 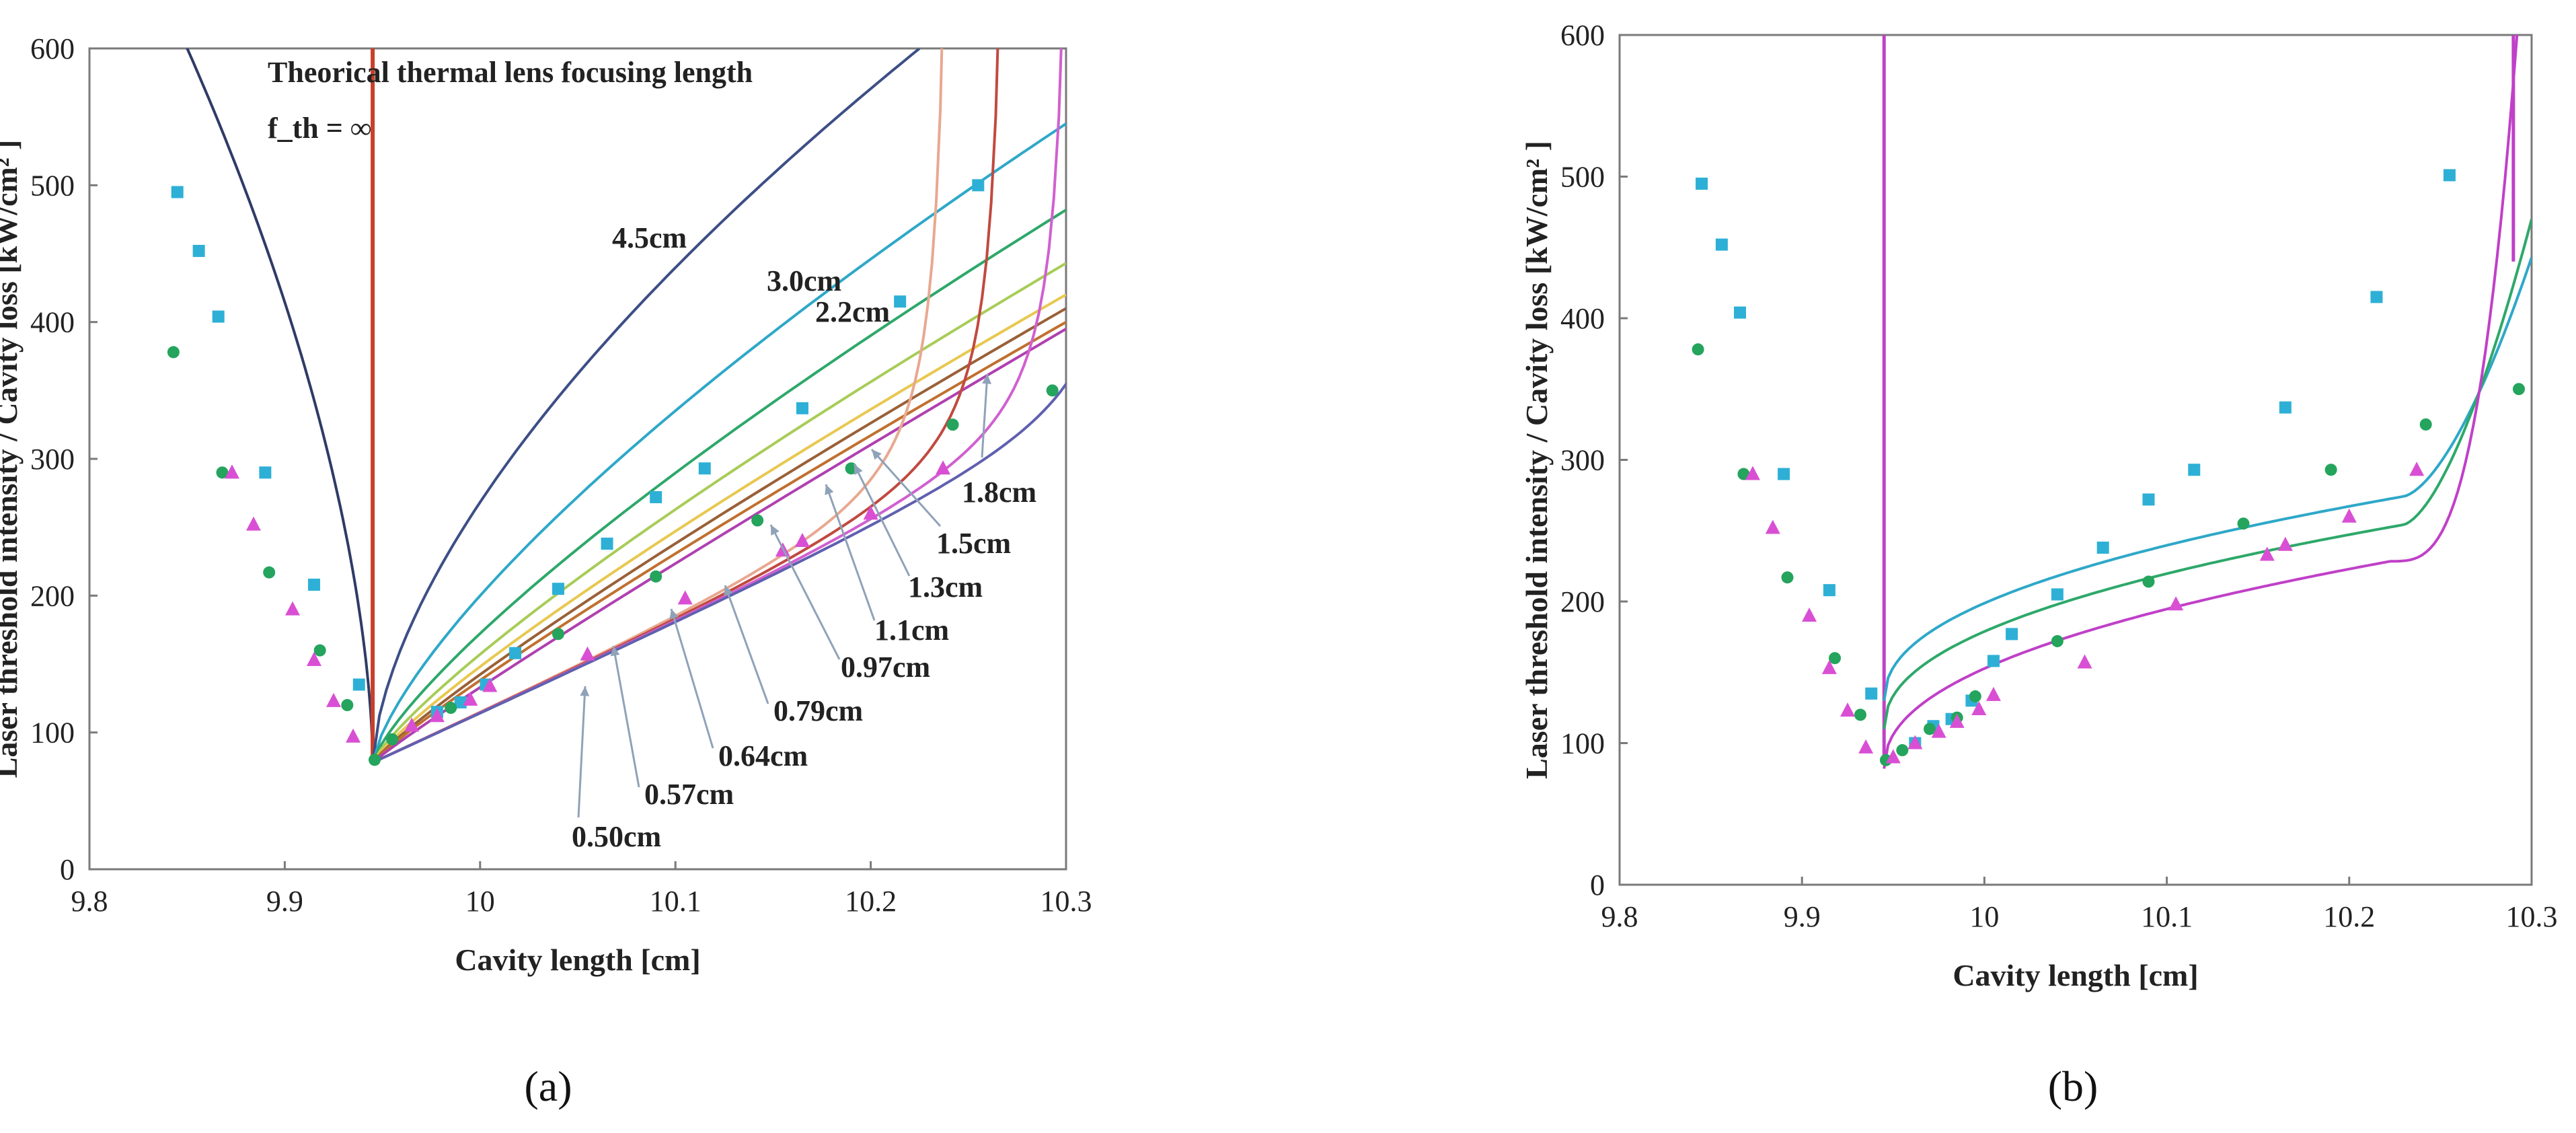 I want to click on x-tick-label: 9.8, so click(x=89, y=902).